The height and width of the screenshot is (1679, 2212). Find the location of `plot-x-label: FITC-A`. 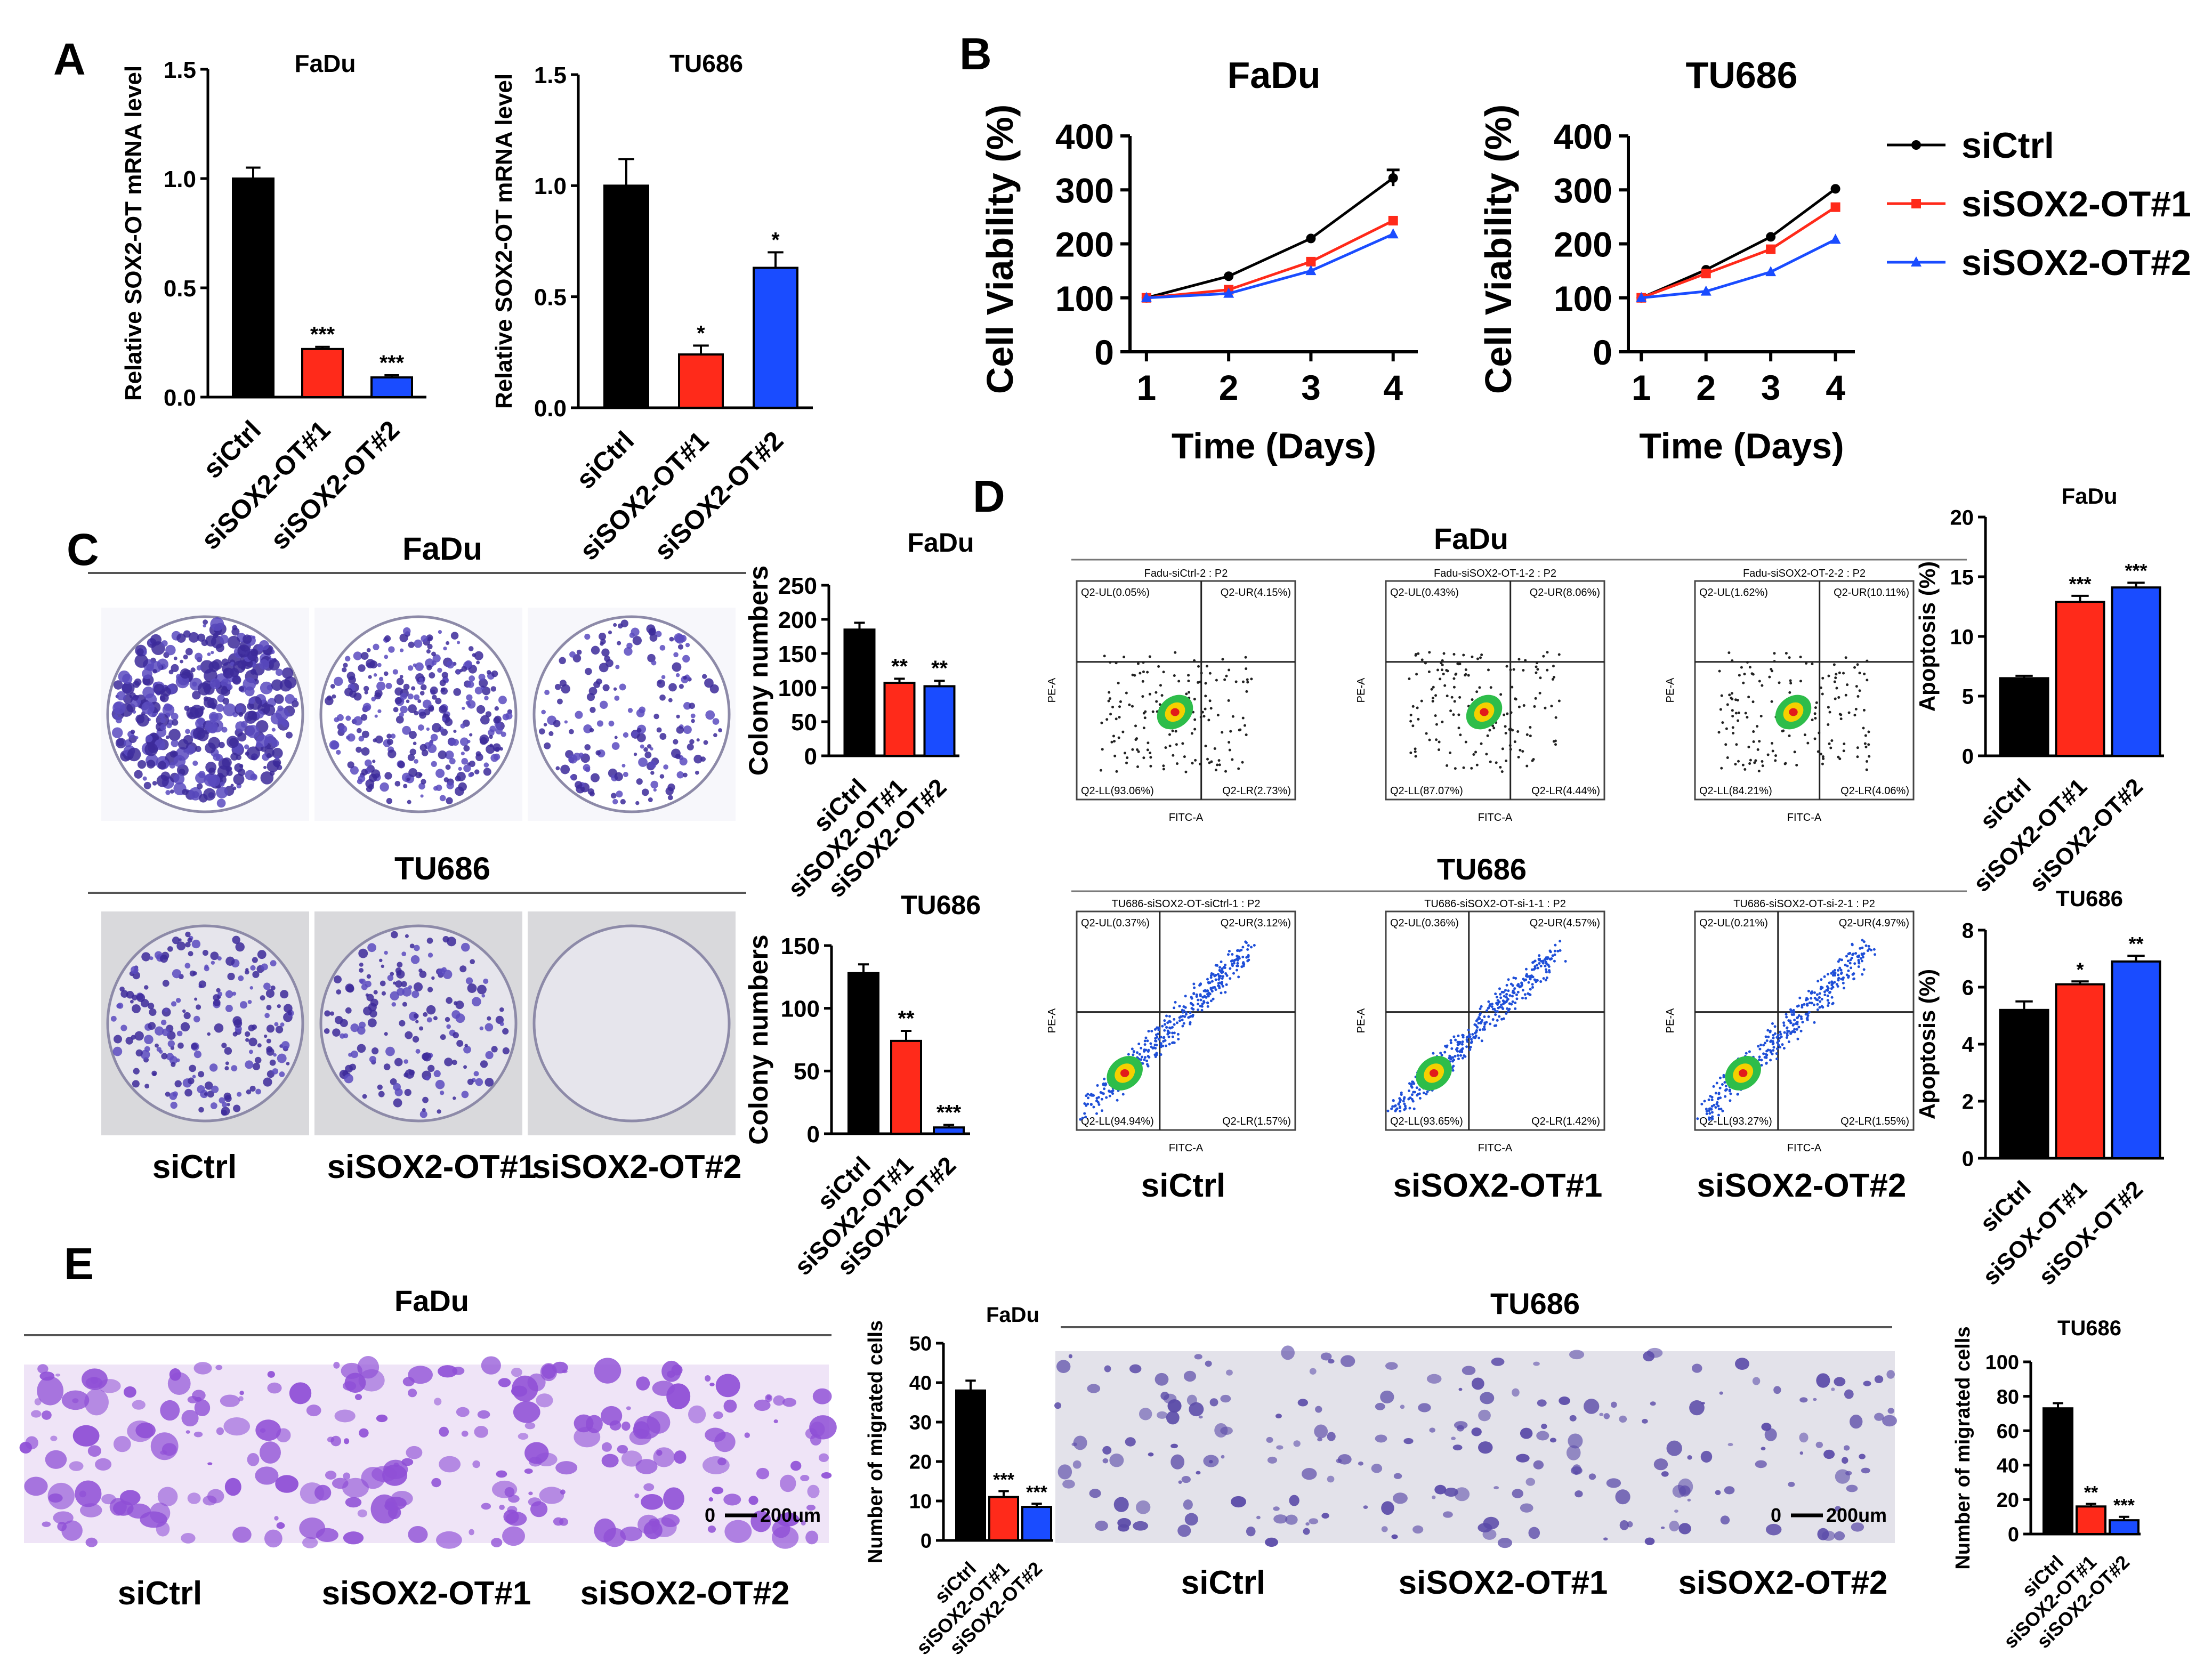

plot-x-label: FITC-A is located at coordinates (1804, 1148).